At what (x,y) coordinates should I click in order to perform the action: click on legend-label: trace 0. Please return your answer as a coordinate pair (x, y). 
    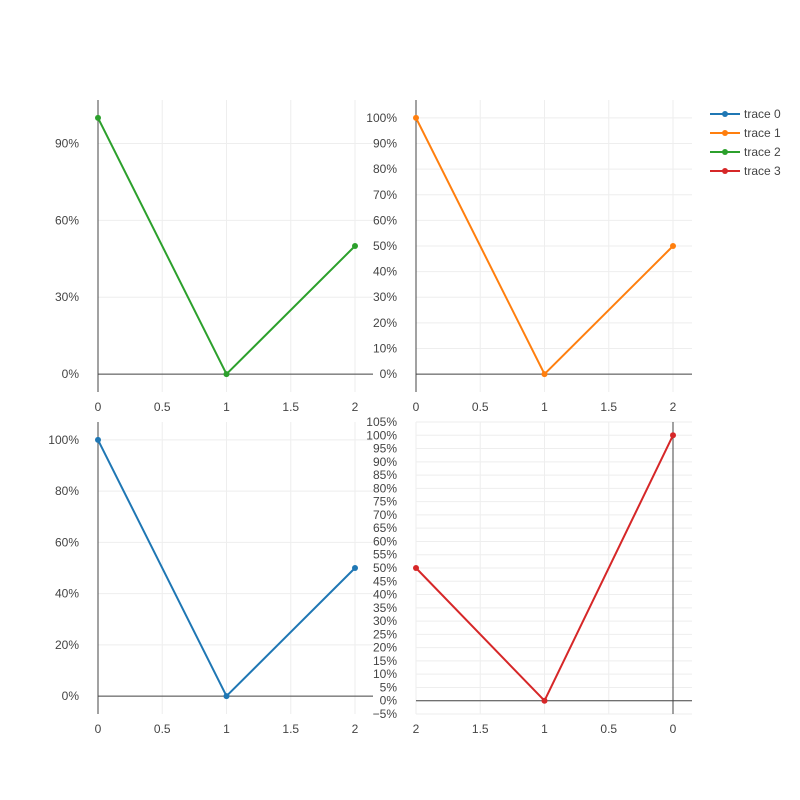
    Looking at the image, I should click on (762, 114).